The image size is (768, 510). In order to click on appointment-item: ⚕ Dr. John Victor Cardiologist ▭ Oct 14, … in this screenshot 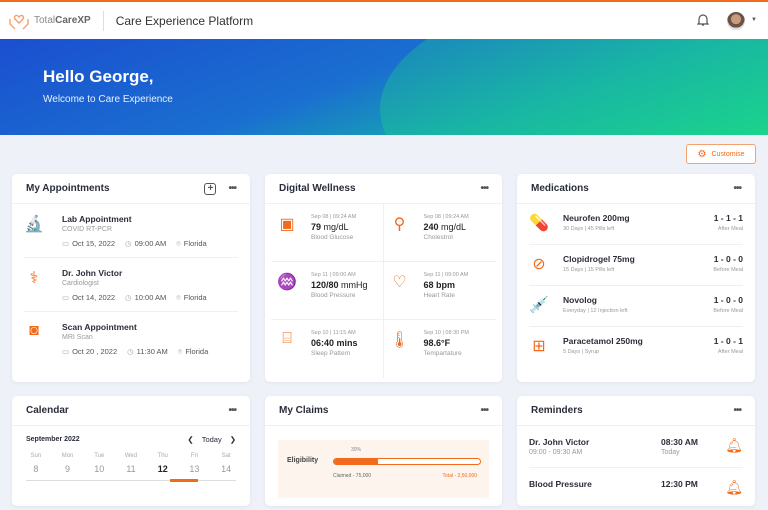, I will do `click(131, 285)`.